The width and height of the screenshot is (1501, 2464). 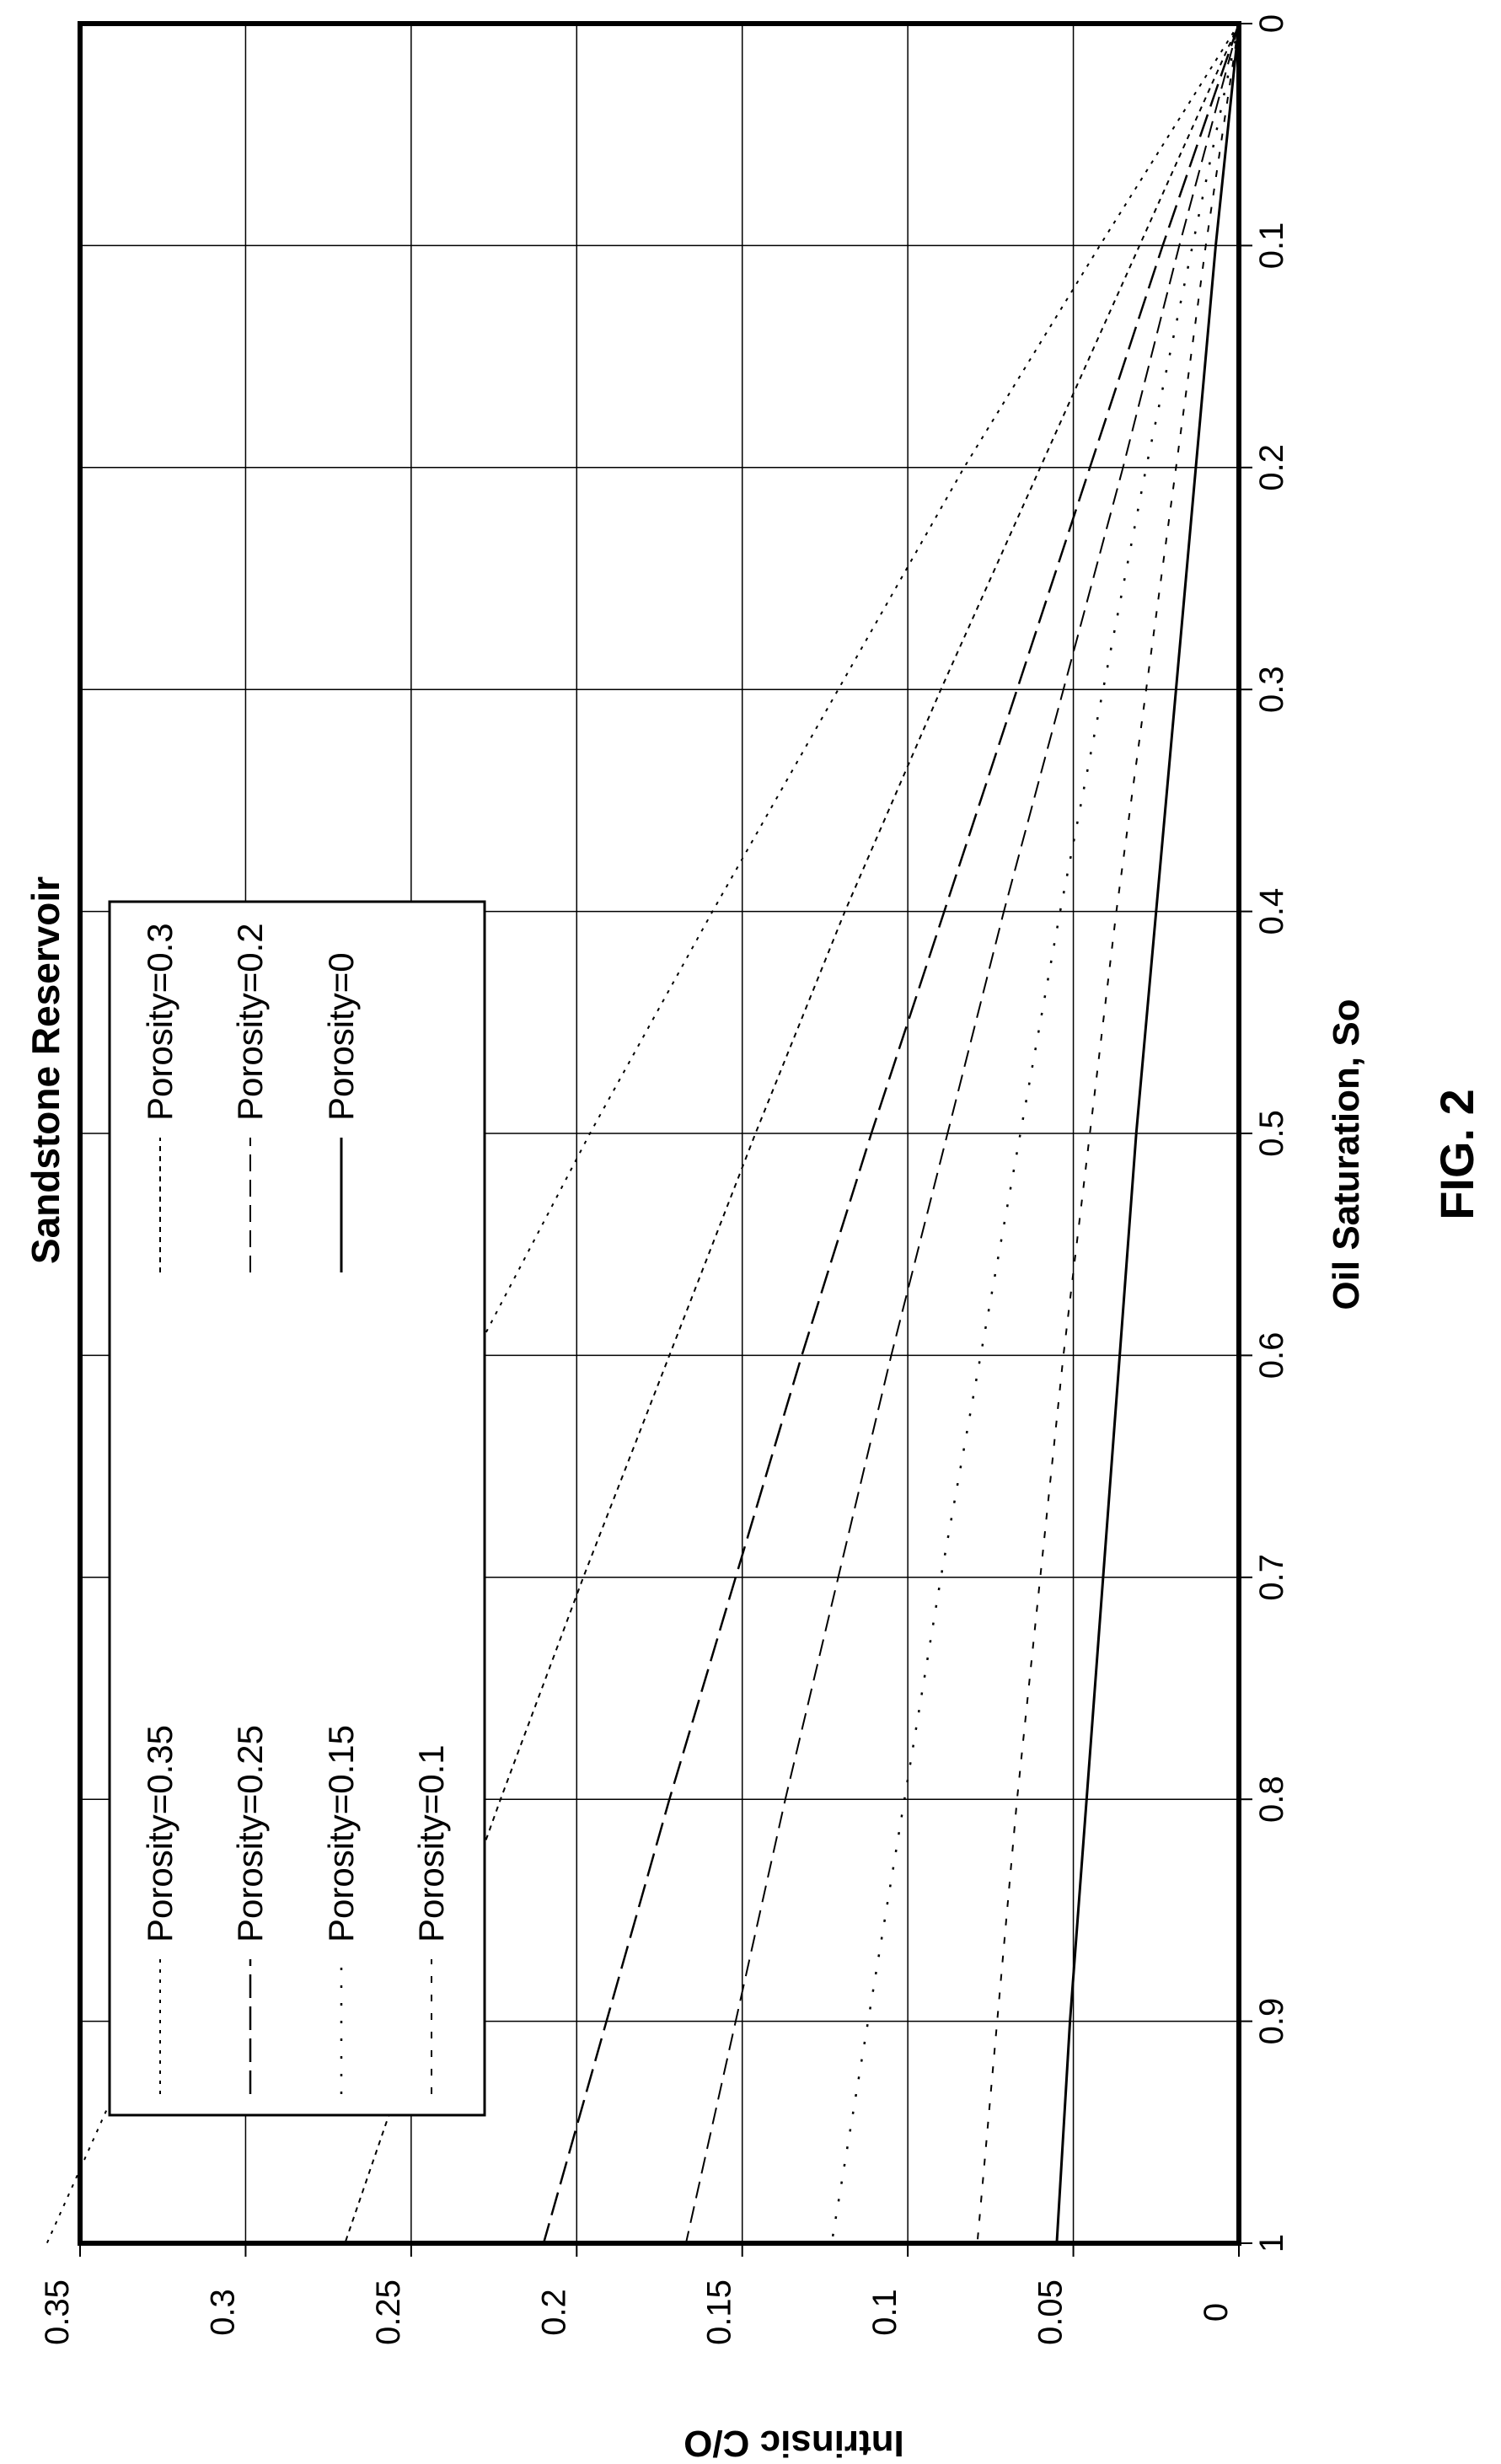 What do you see at coordinates (1216, 2312) in the screenshot?
I see `y-tick-label: 0` at bounding box center [1216, 2312].